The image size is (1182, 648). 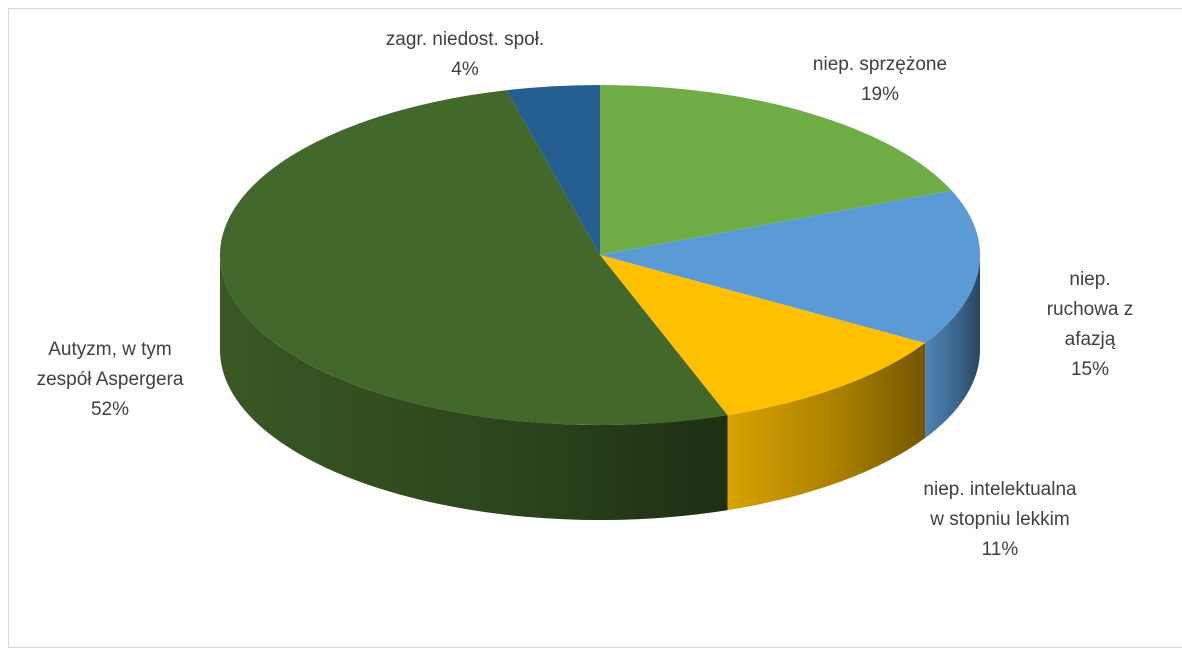 What do you see at coordinates (110, 364) in the screenshot?
I see `category-label: Autyzm, w tym zespół Aspergera` at bounding box center [110, 364].